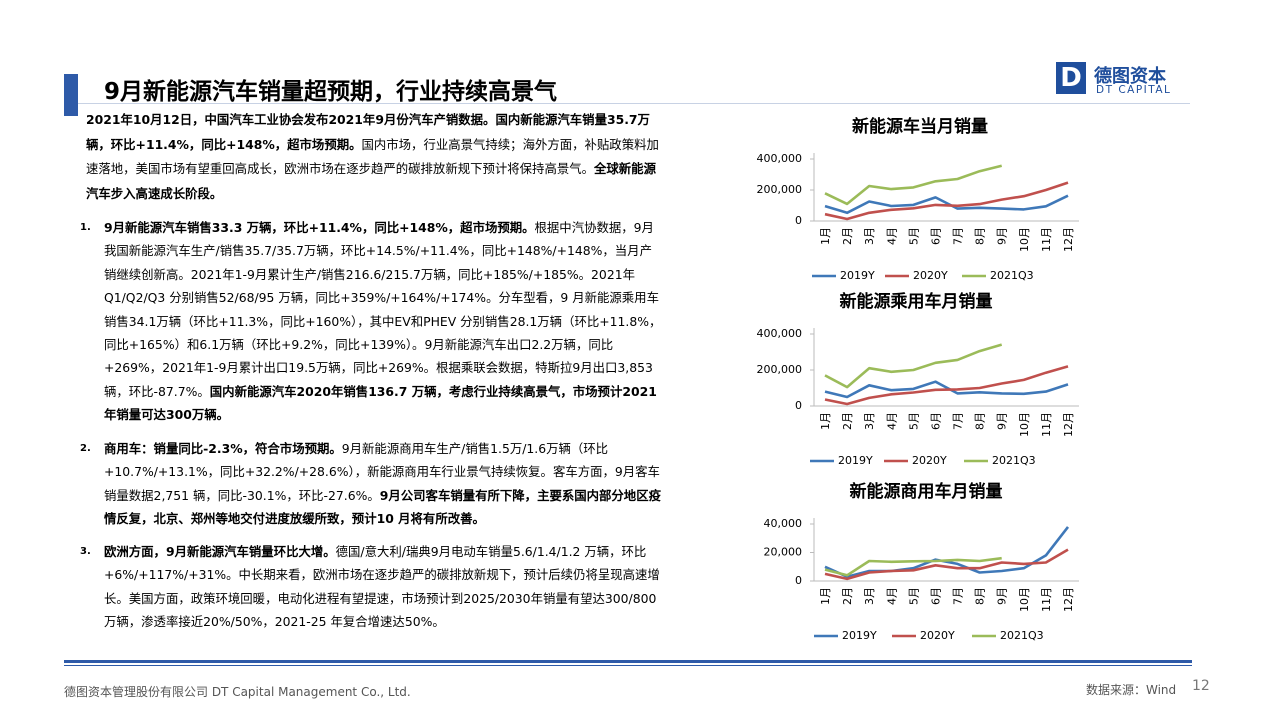  Describe the element at coordinates (783, 552) in the screenshot. I see `y-tick-label: 20,000` at that location.